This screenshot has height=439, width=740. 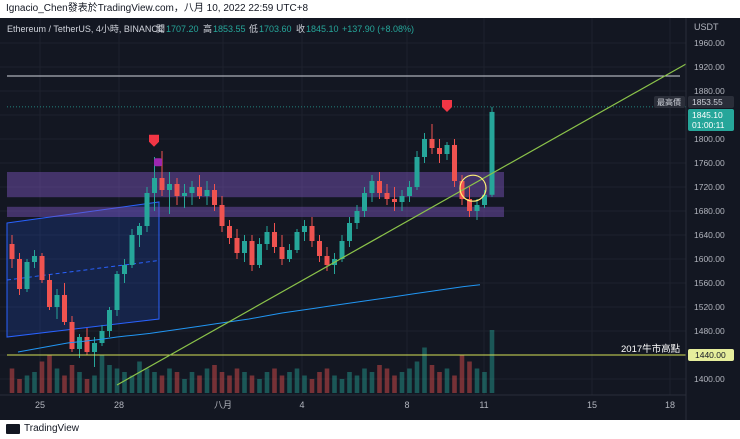 What do you see at coordinates (322, 29) in the screenshot?
I see `legend-close: 1845.10` at bounding box center [322, 29].